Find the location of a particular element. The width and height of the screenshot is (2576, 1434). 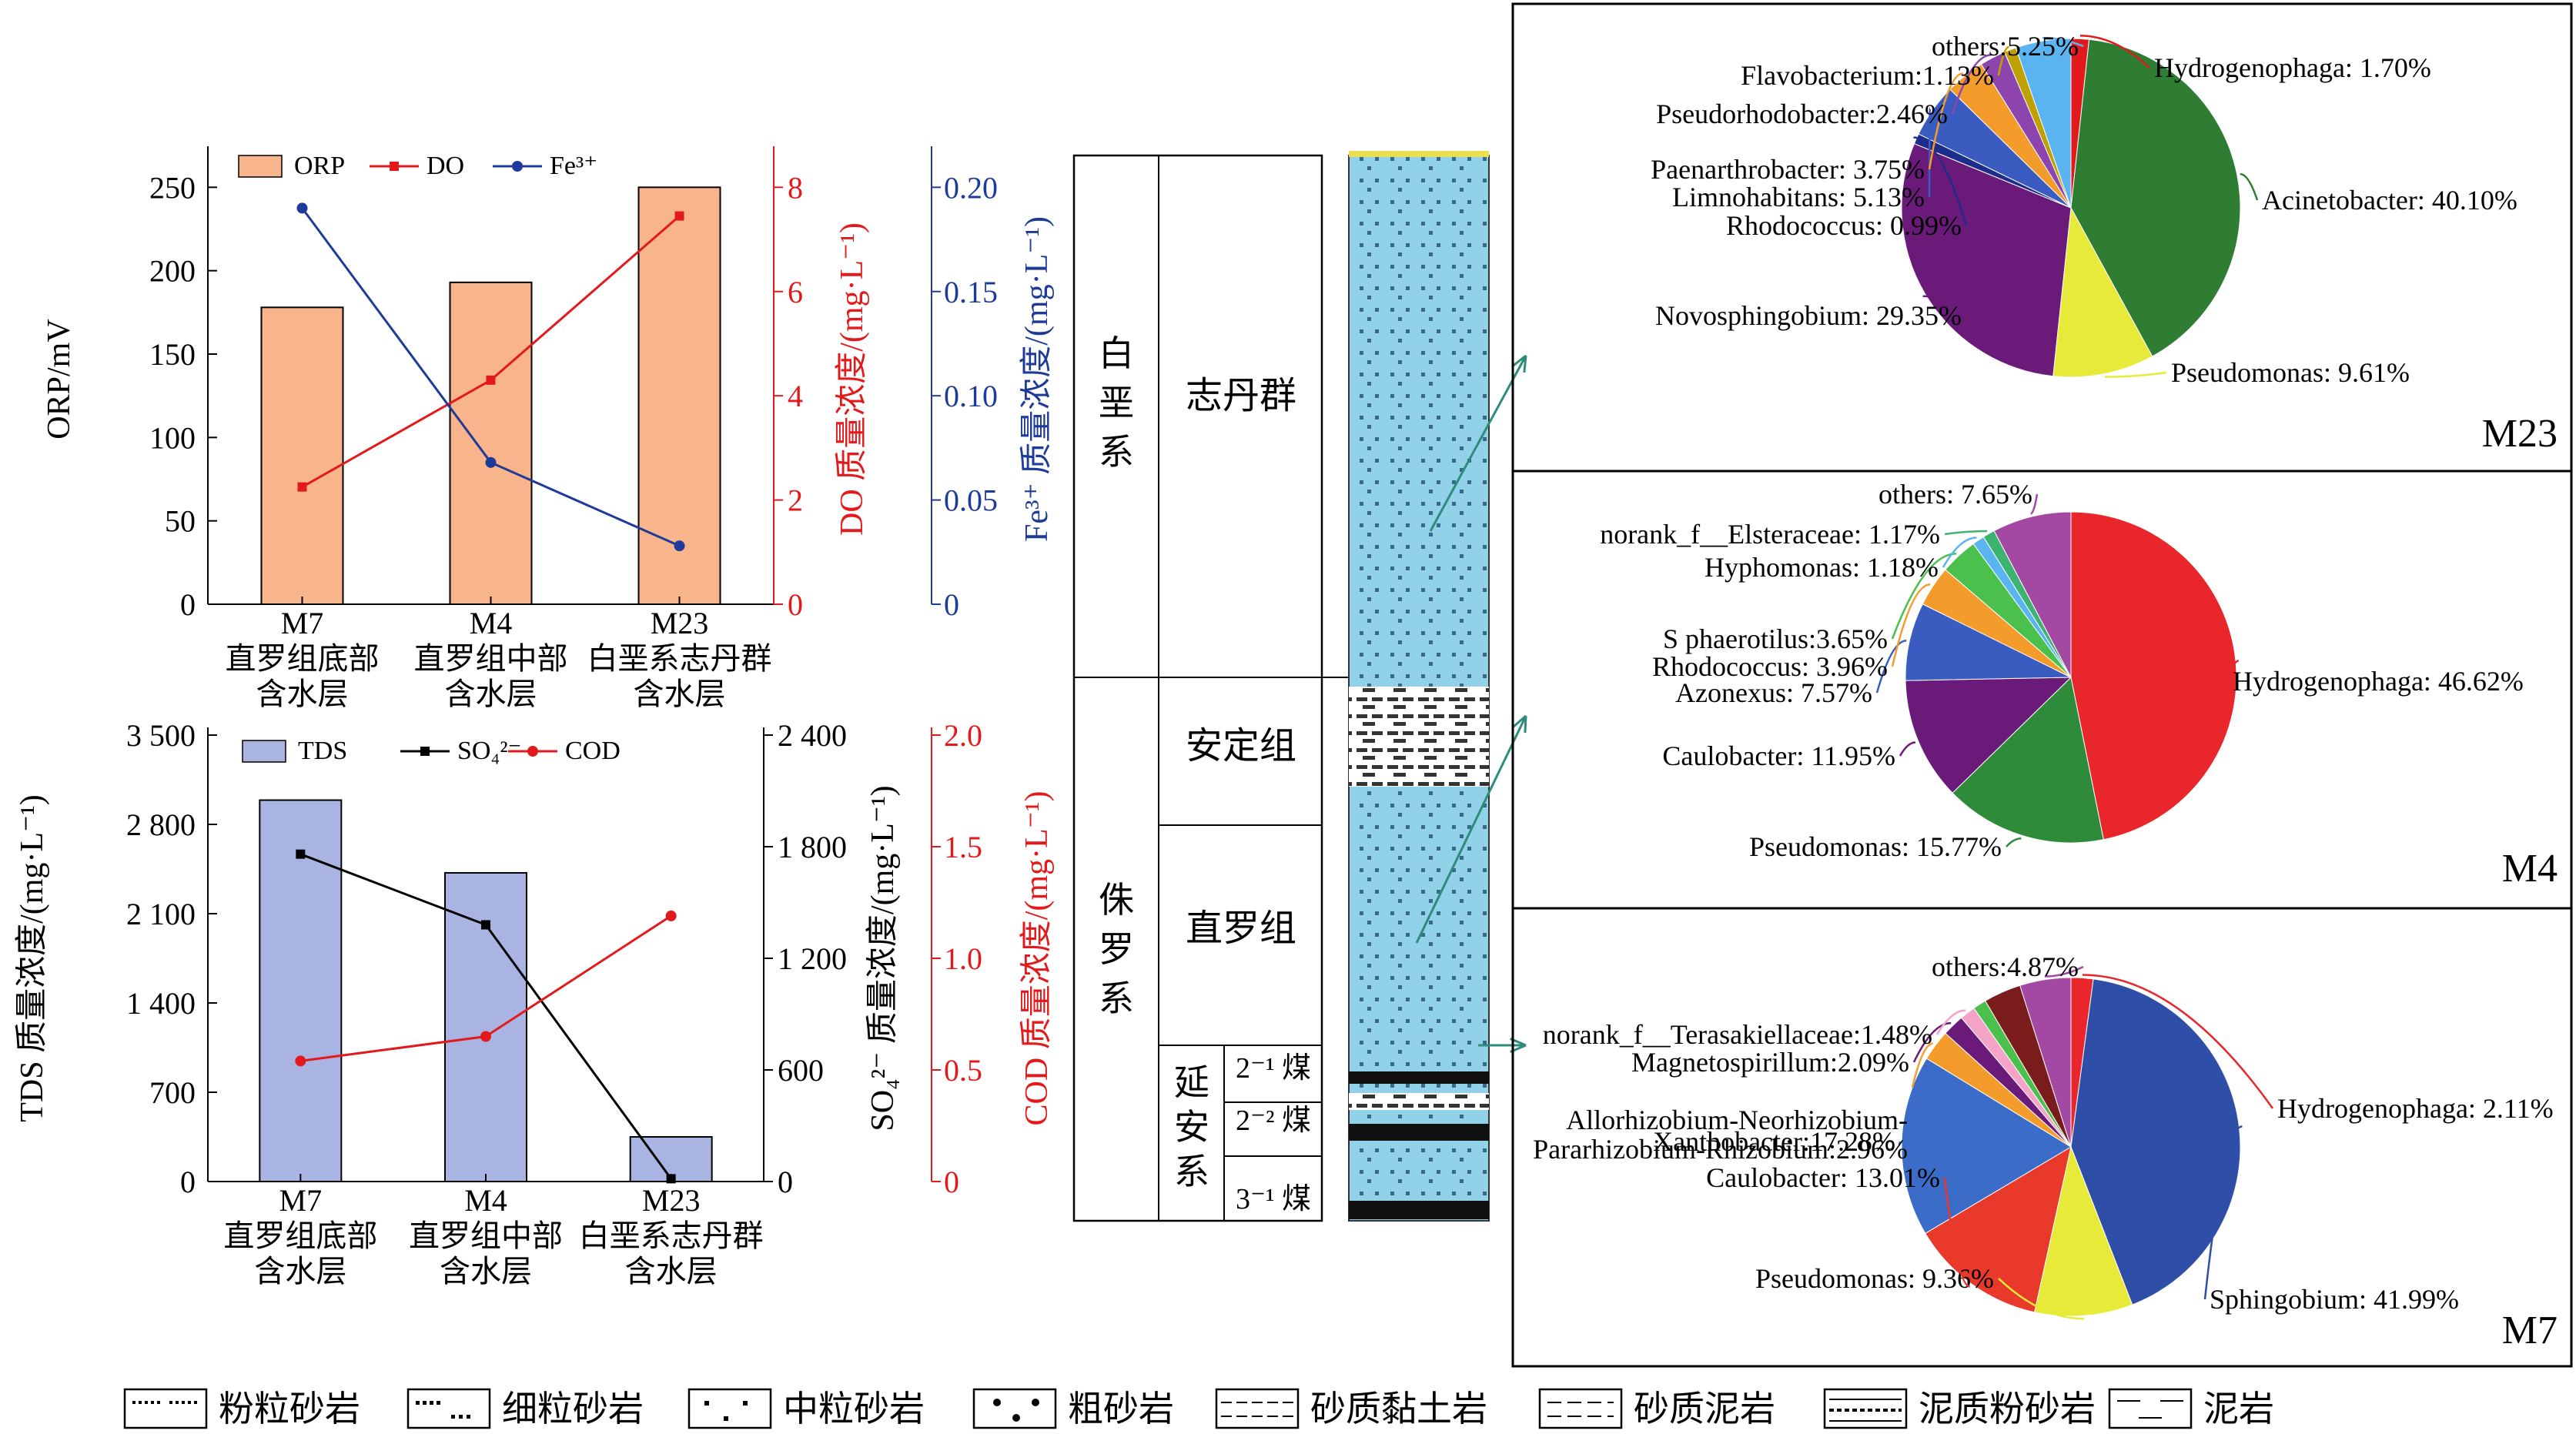

tick-label: 2 400 is located at coordinates (812, 735).